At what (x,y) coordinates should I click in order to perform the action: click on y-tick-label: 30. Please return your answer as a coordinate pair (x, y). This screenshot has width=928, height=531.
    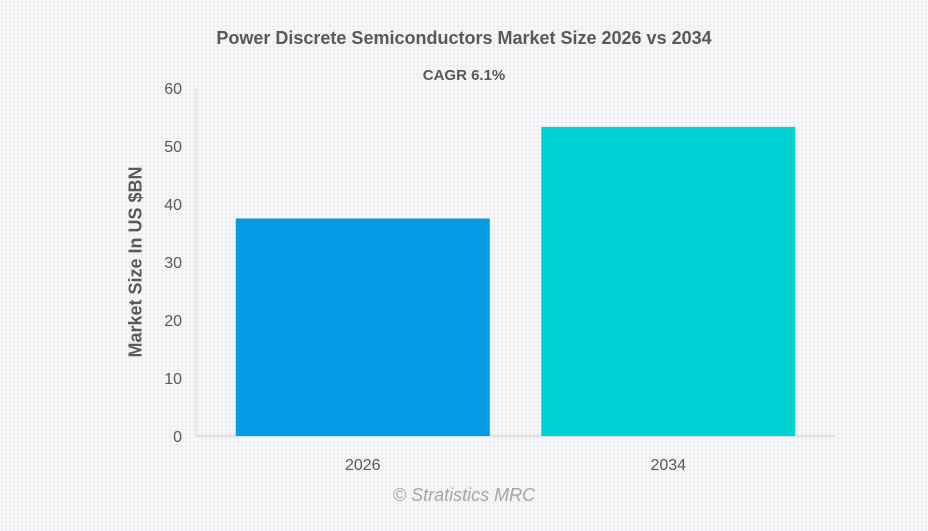
    Looking at the image, I should click on (173, 263).